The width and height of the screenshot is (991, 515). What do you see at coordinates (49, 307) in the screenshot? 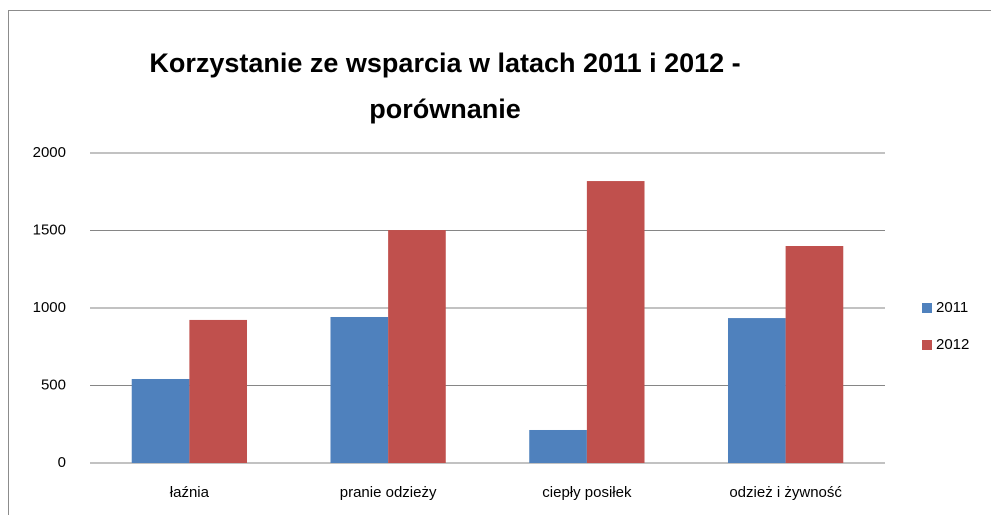
I see `y-tick-label: 1000` at bounding box center [49, 307].